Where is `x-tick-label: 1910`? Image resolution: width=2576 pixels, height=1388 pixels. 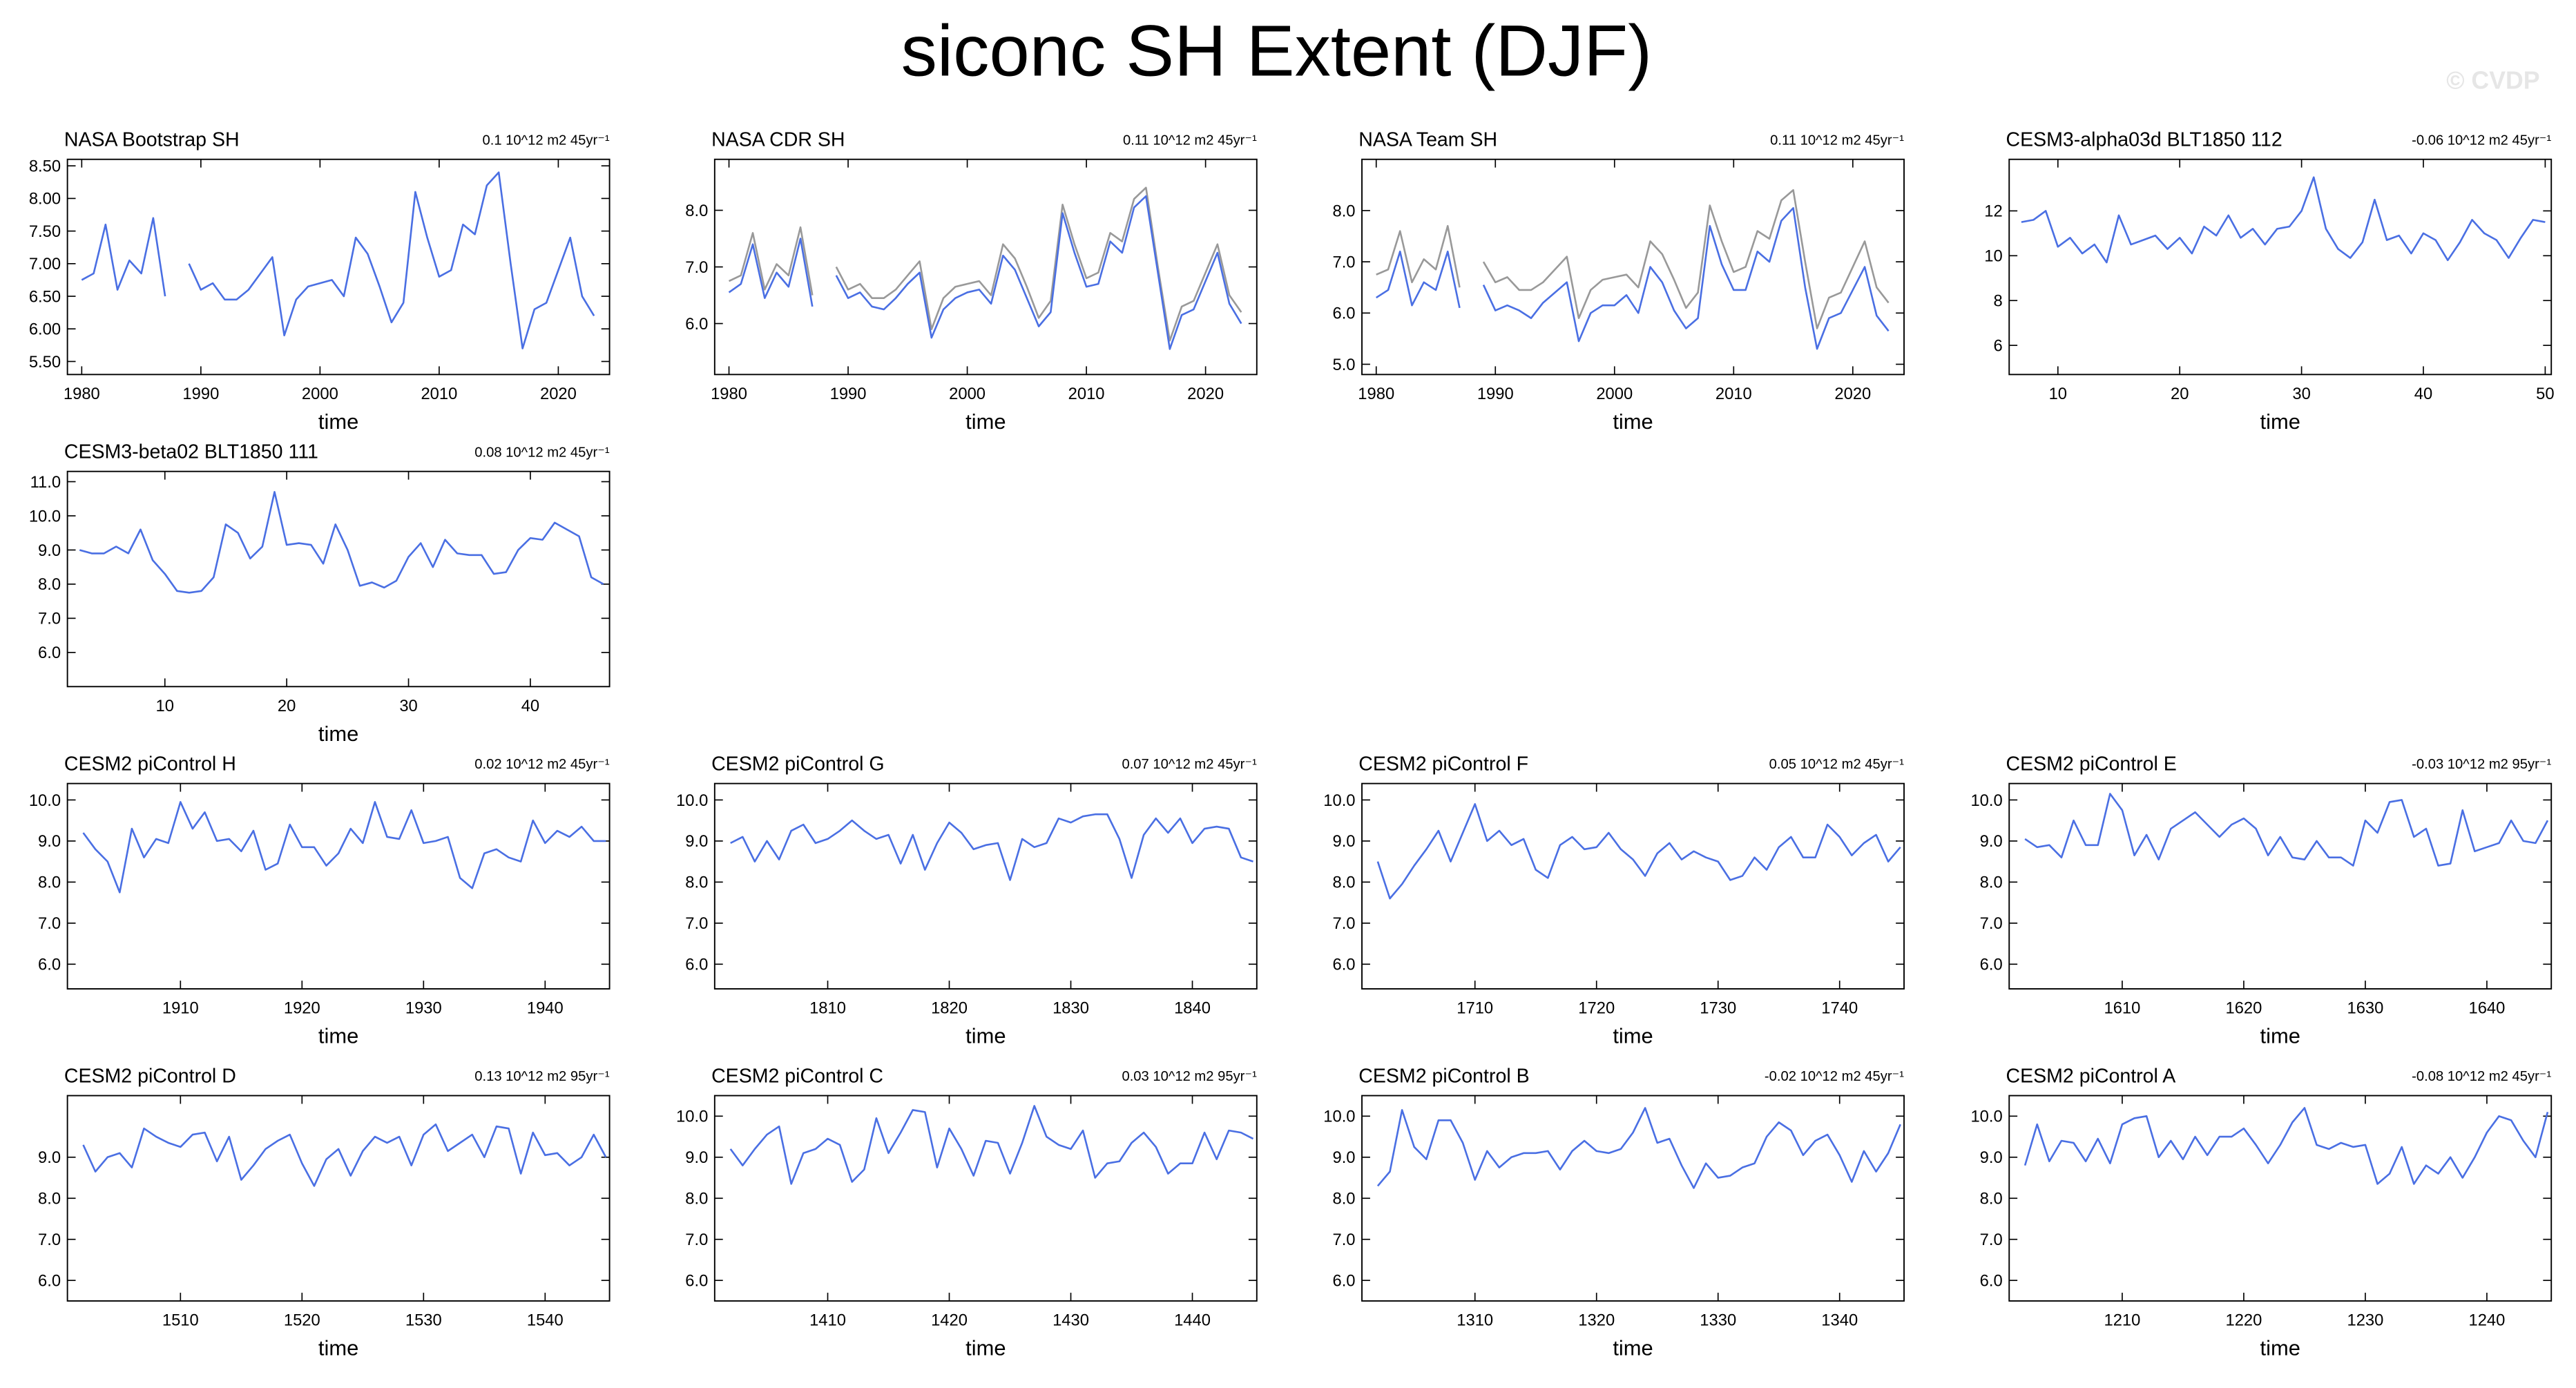 x-tick-label: 1910 is located at coordinates (180, 1008).